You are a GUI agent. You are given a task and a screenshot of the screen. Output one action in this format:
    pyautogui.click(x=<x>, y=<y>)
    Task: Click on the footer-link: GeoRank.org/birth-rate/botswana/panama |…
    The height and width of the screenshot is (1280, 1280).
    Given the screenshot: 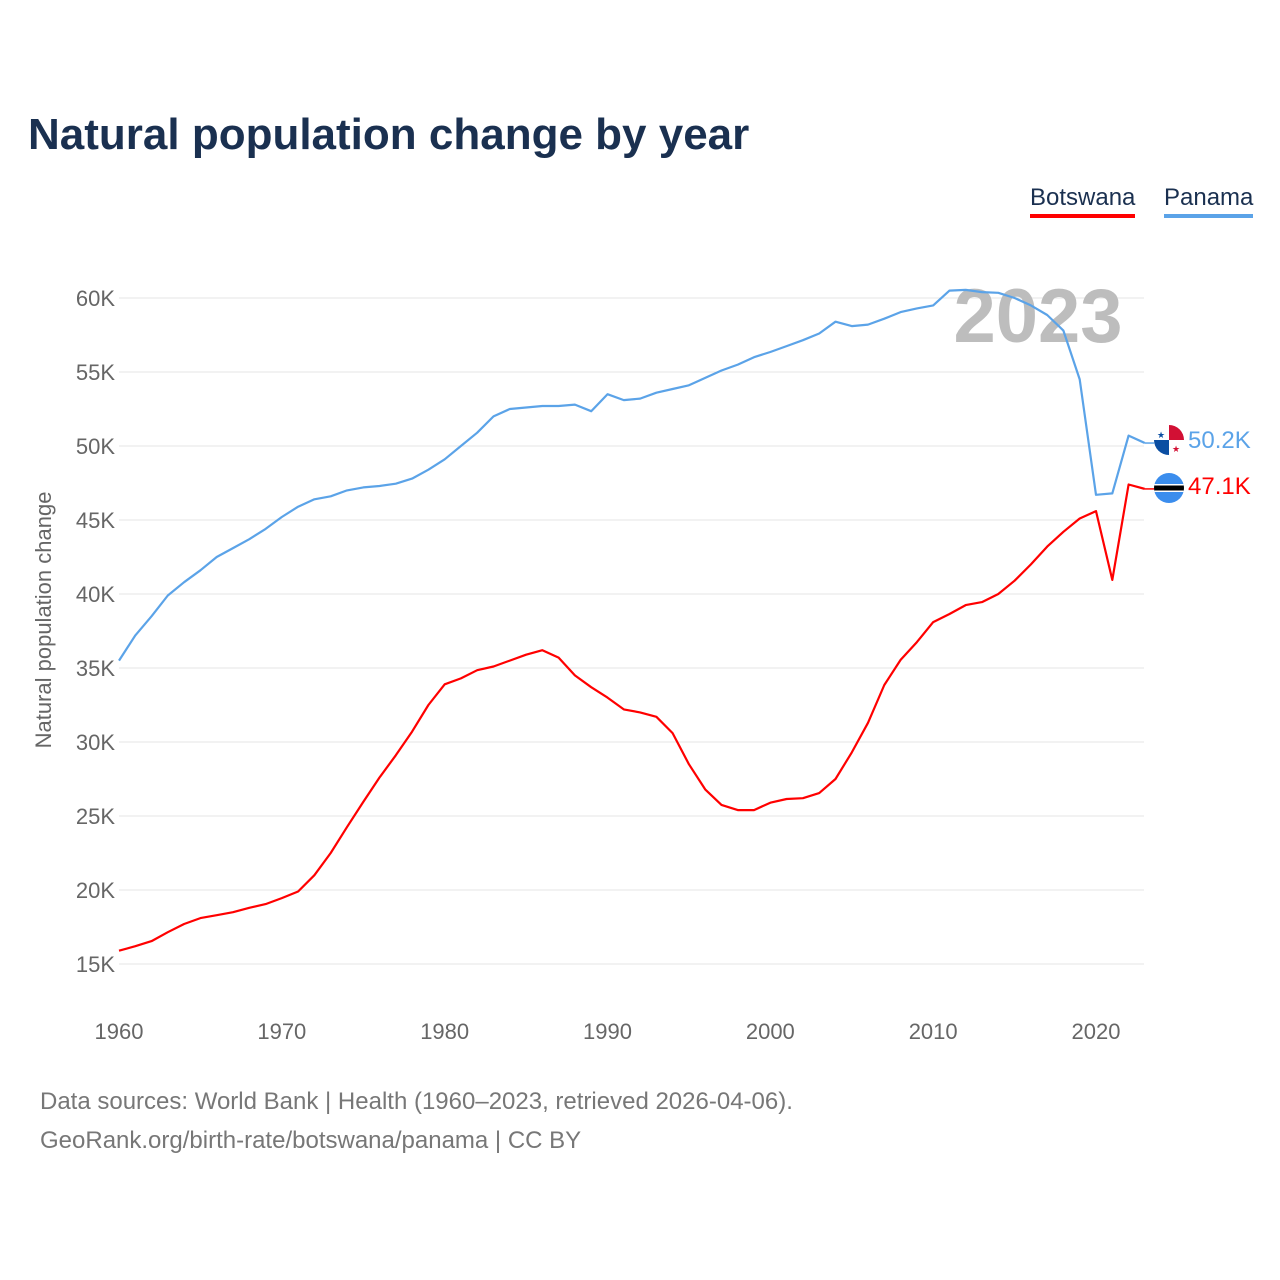 What is the action you would take?
    pyautogui.click(x=311, y=1140)
    